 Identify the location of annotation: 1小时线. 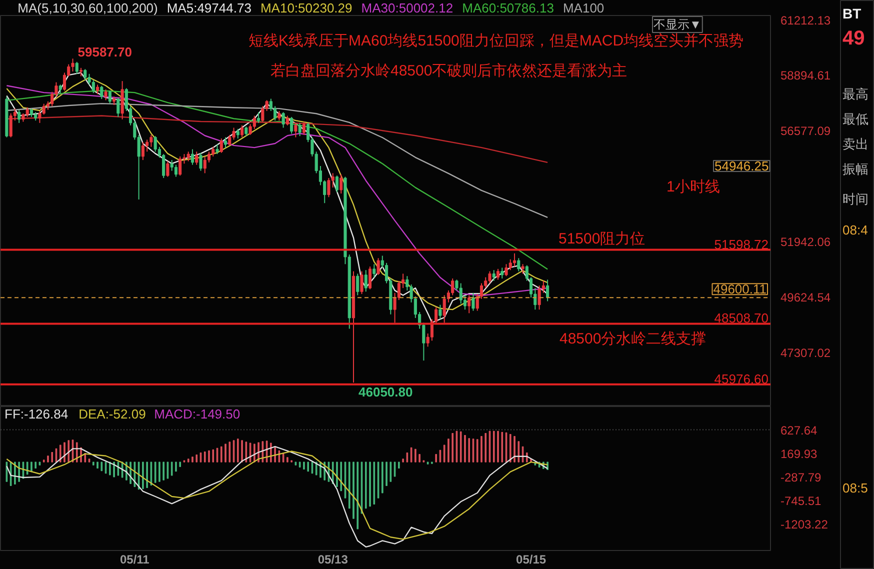
(693, 187).